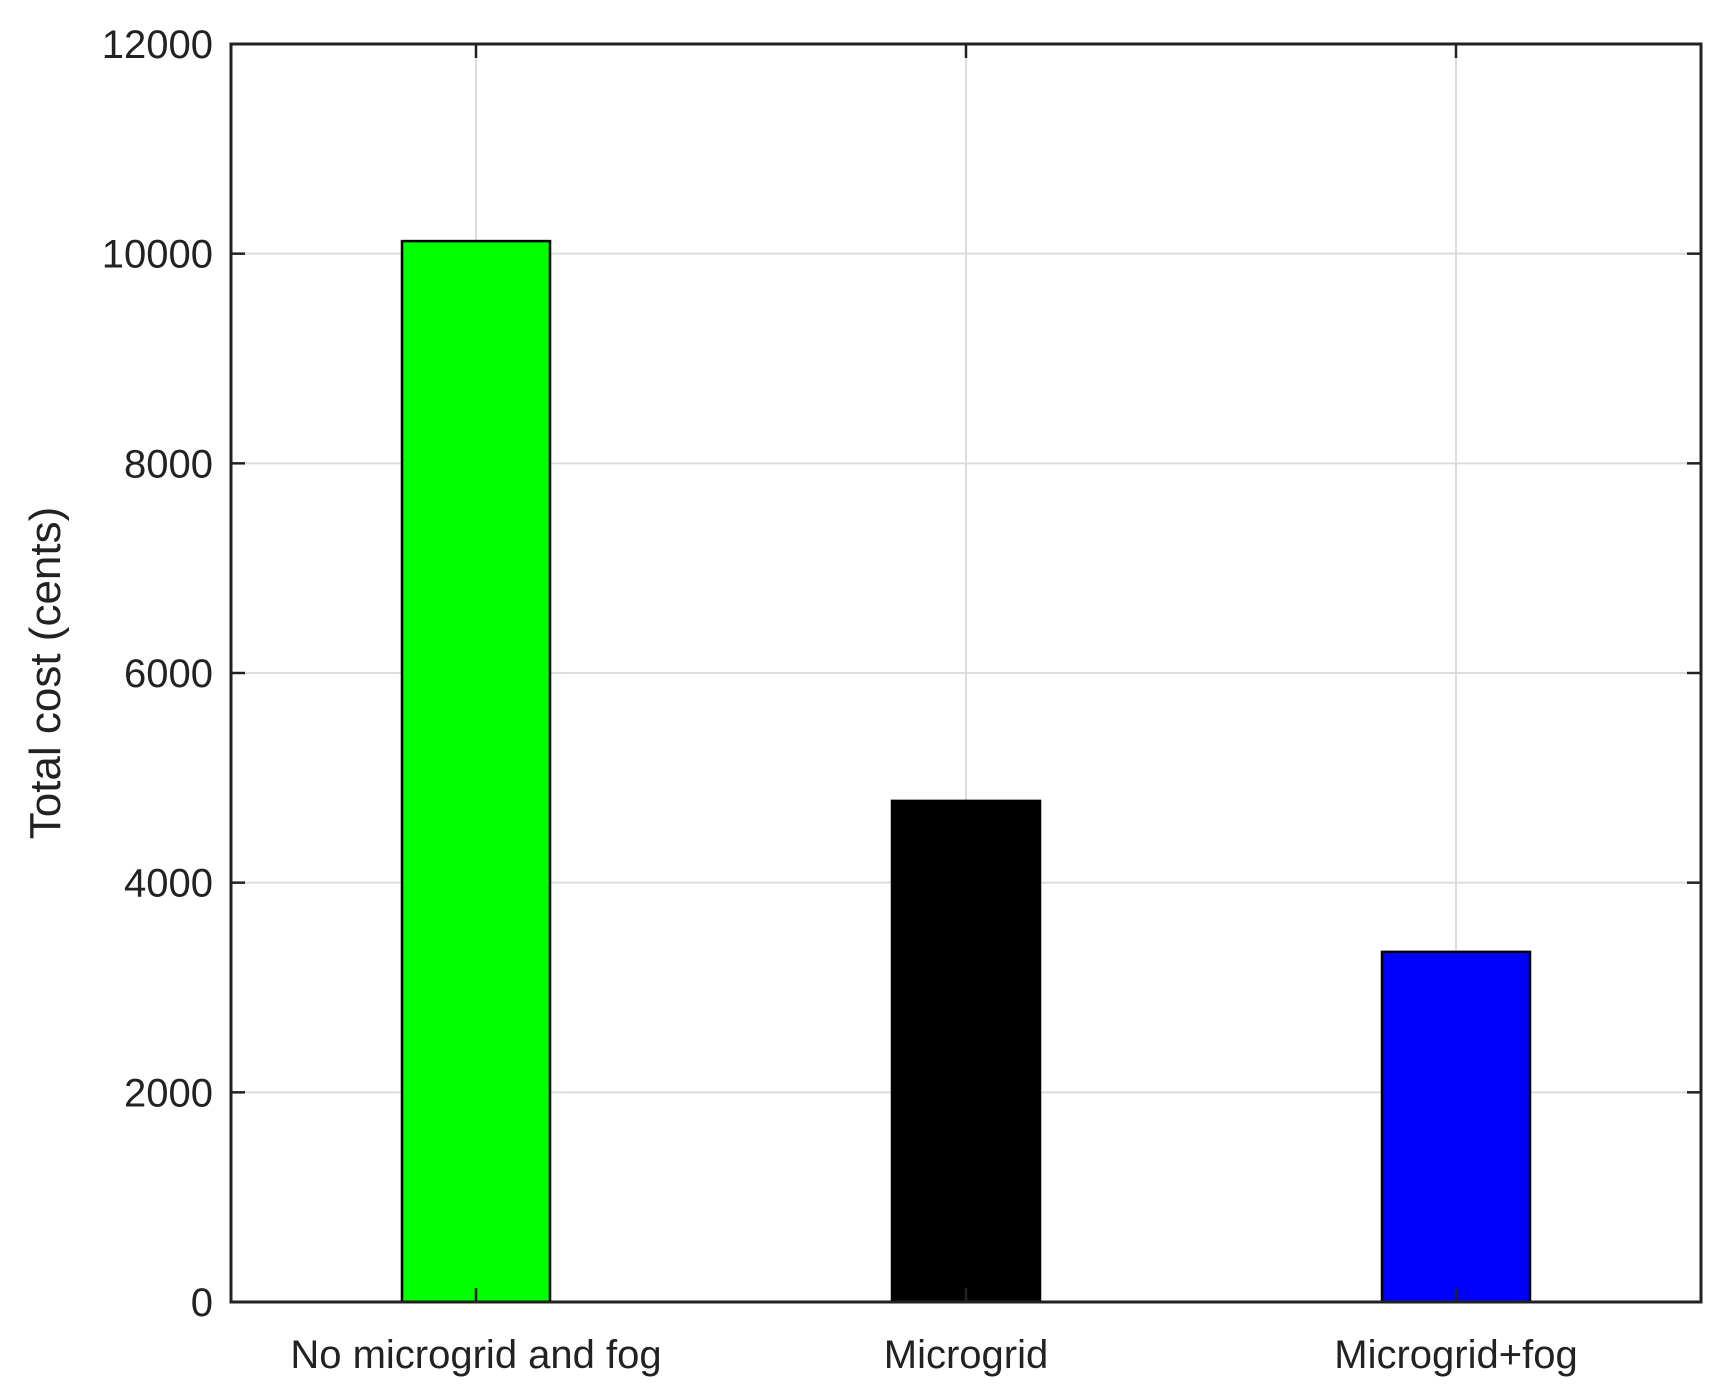 The height and width of the screenshot is (1399, 1718). What do you see at coordinates (476, 771) in the screenshot?
I see `bar-no-microgrid-and-fog` at bounding box center [476, 771].